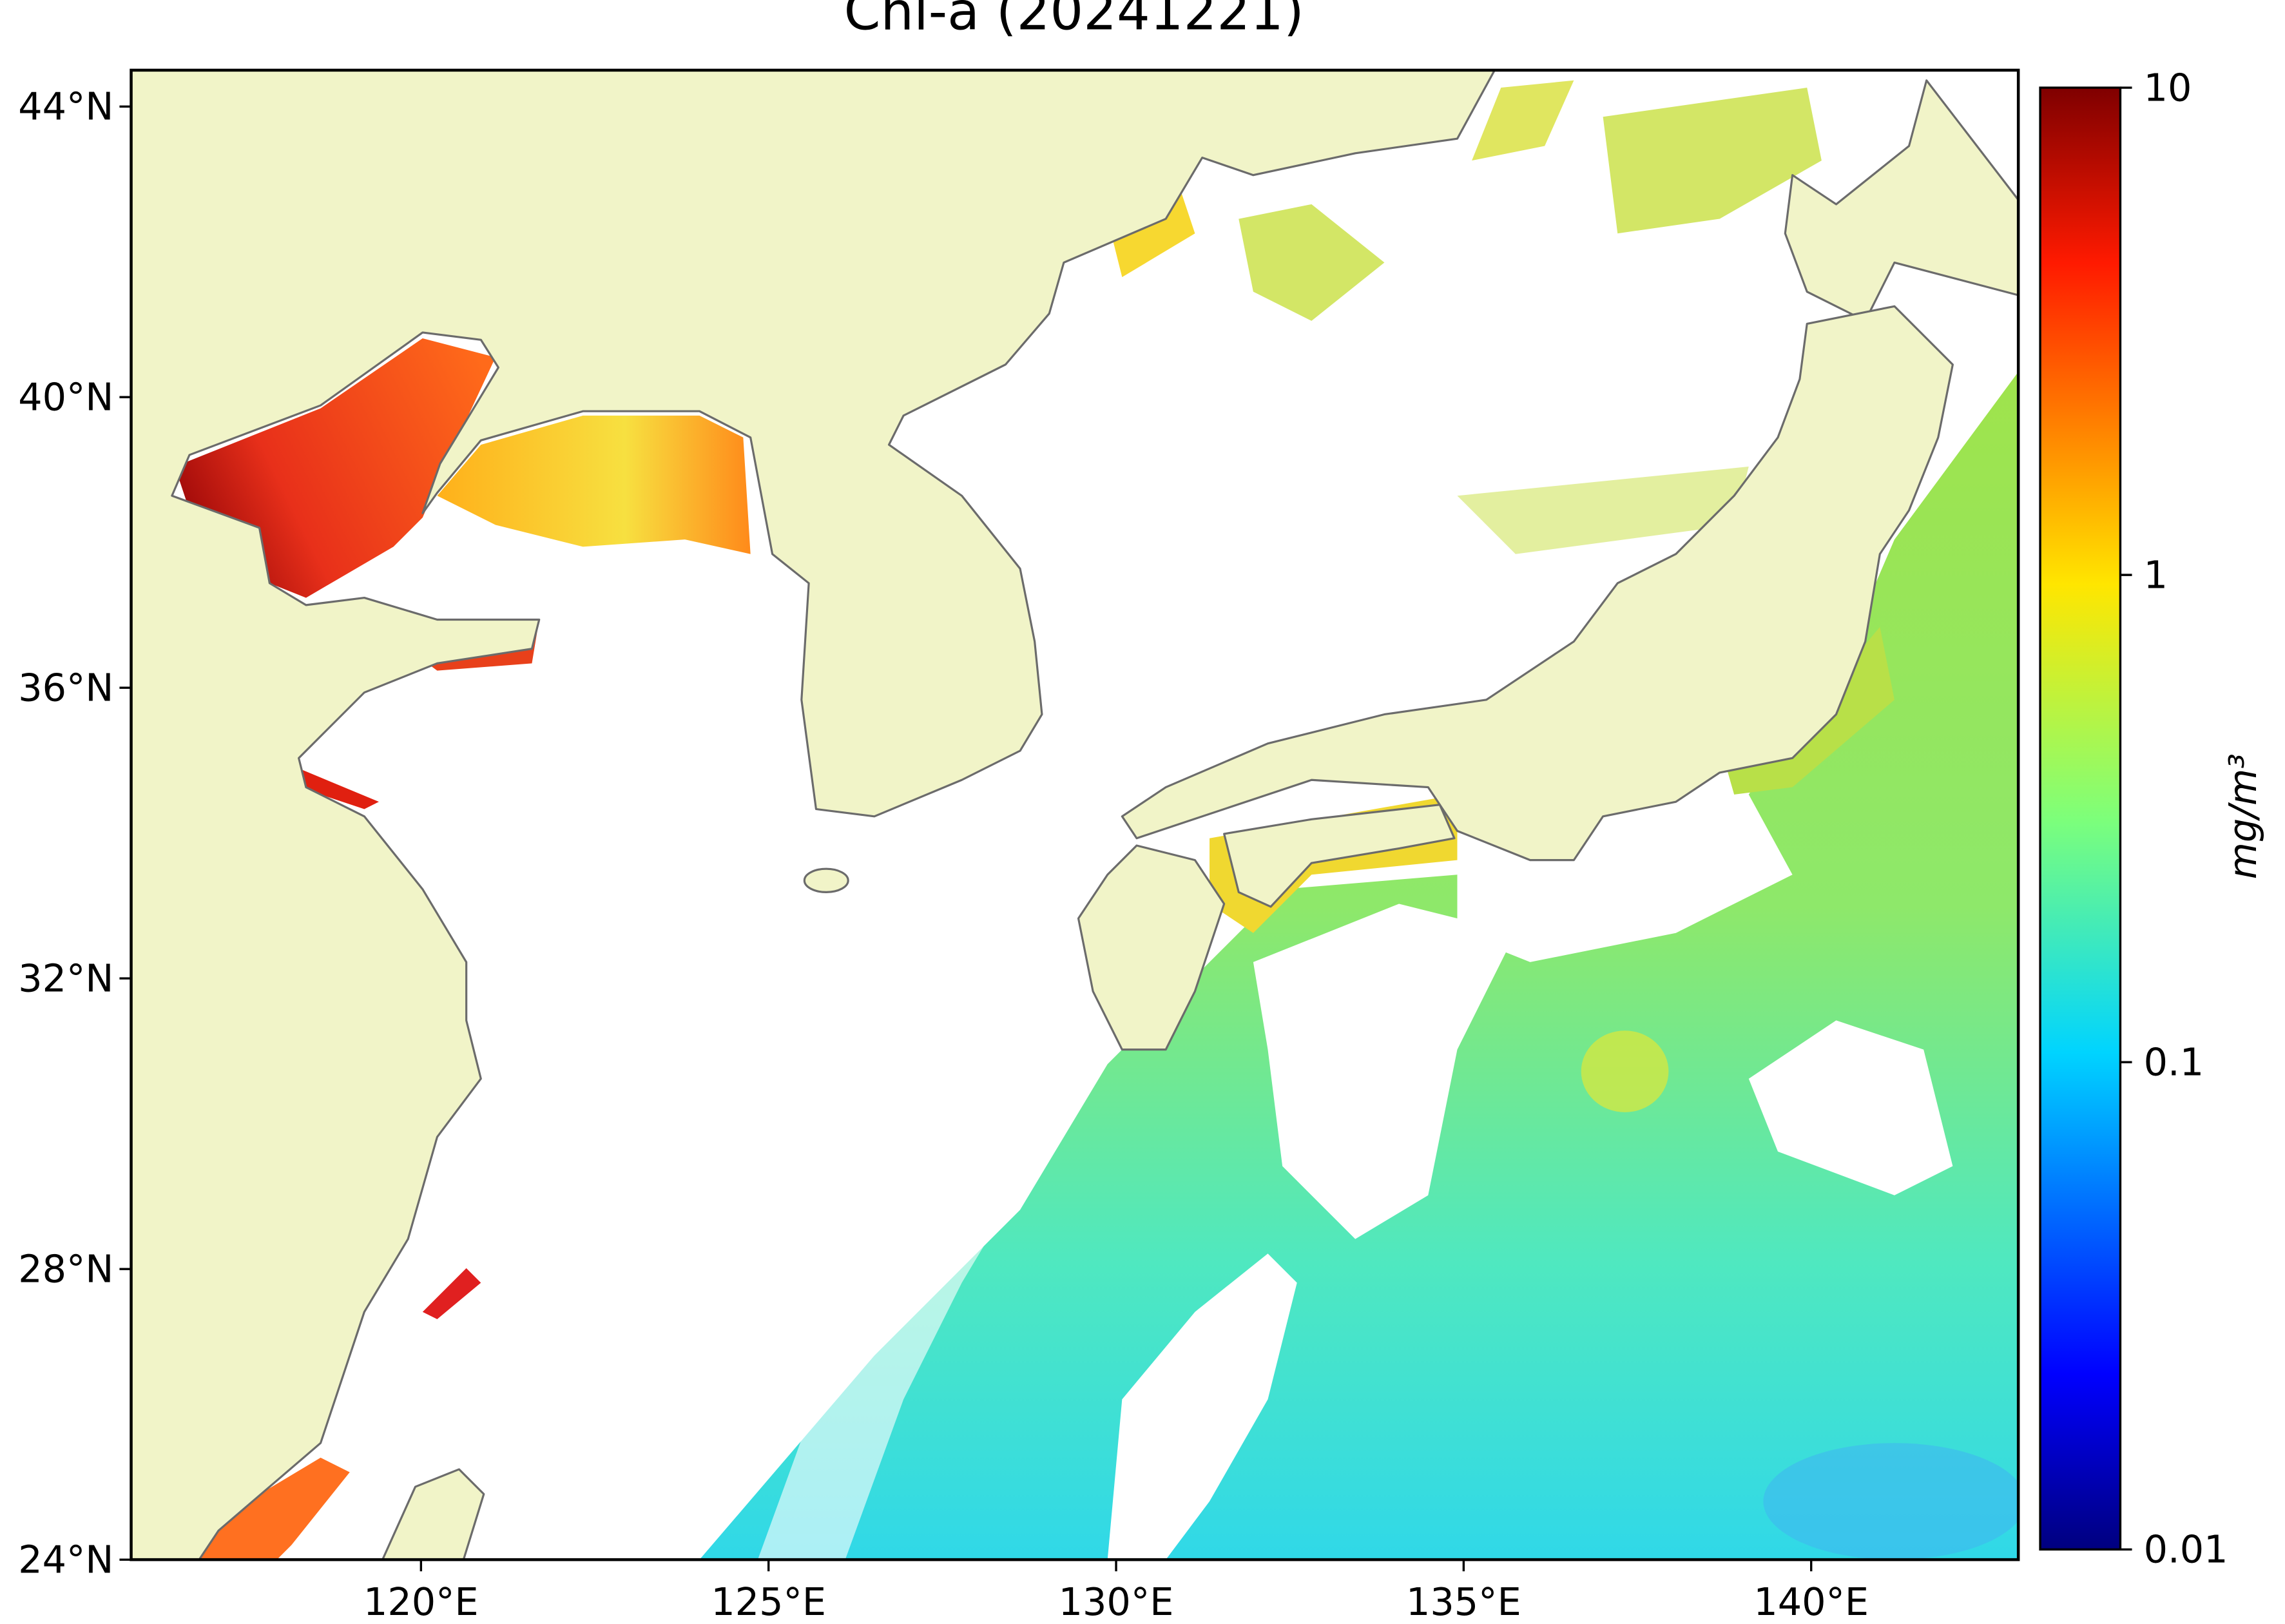  What do you see at coordinates (768, 1602) in the screenshot?
I see `x-tick-label: 125°E` at bounding box center [768, 1602].